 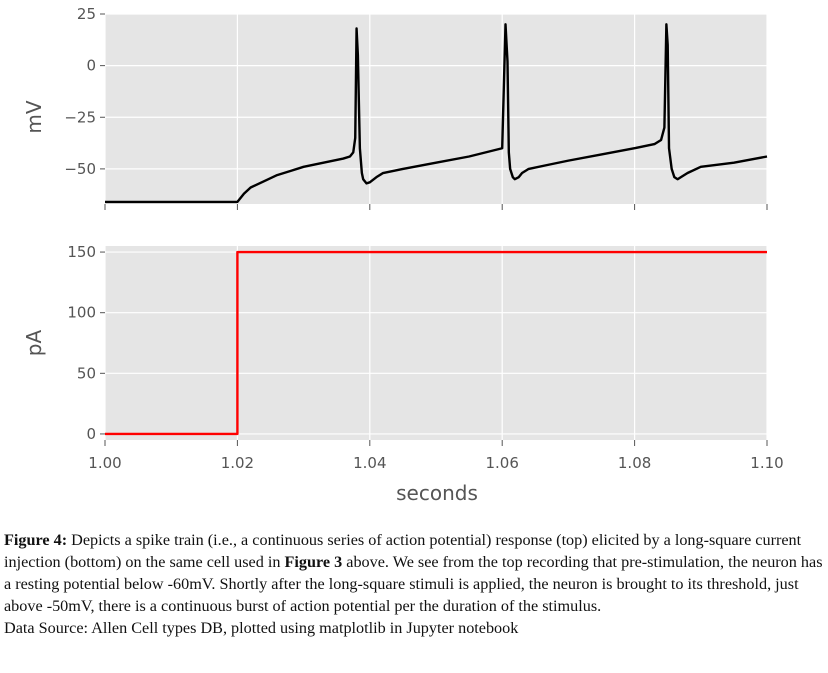 What do you see at coordinates (36, 540) in the screenshot?
I see `caption-label: Figure 4:` at bounding box center [36, 540].